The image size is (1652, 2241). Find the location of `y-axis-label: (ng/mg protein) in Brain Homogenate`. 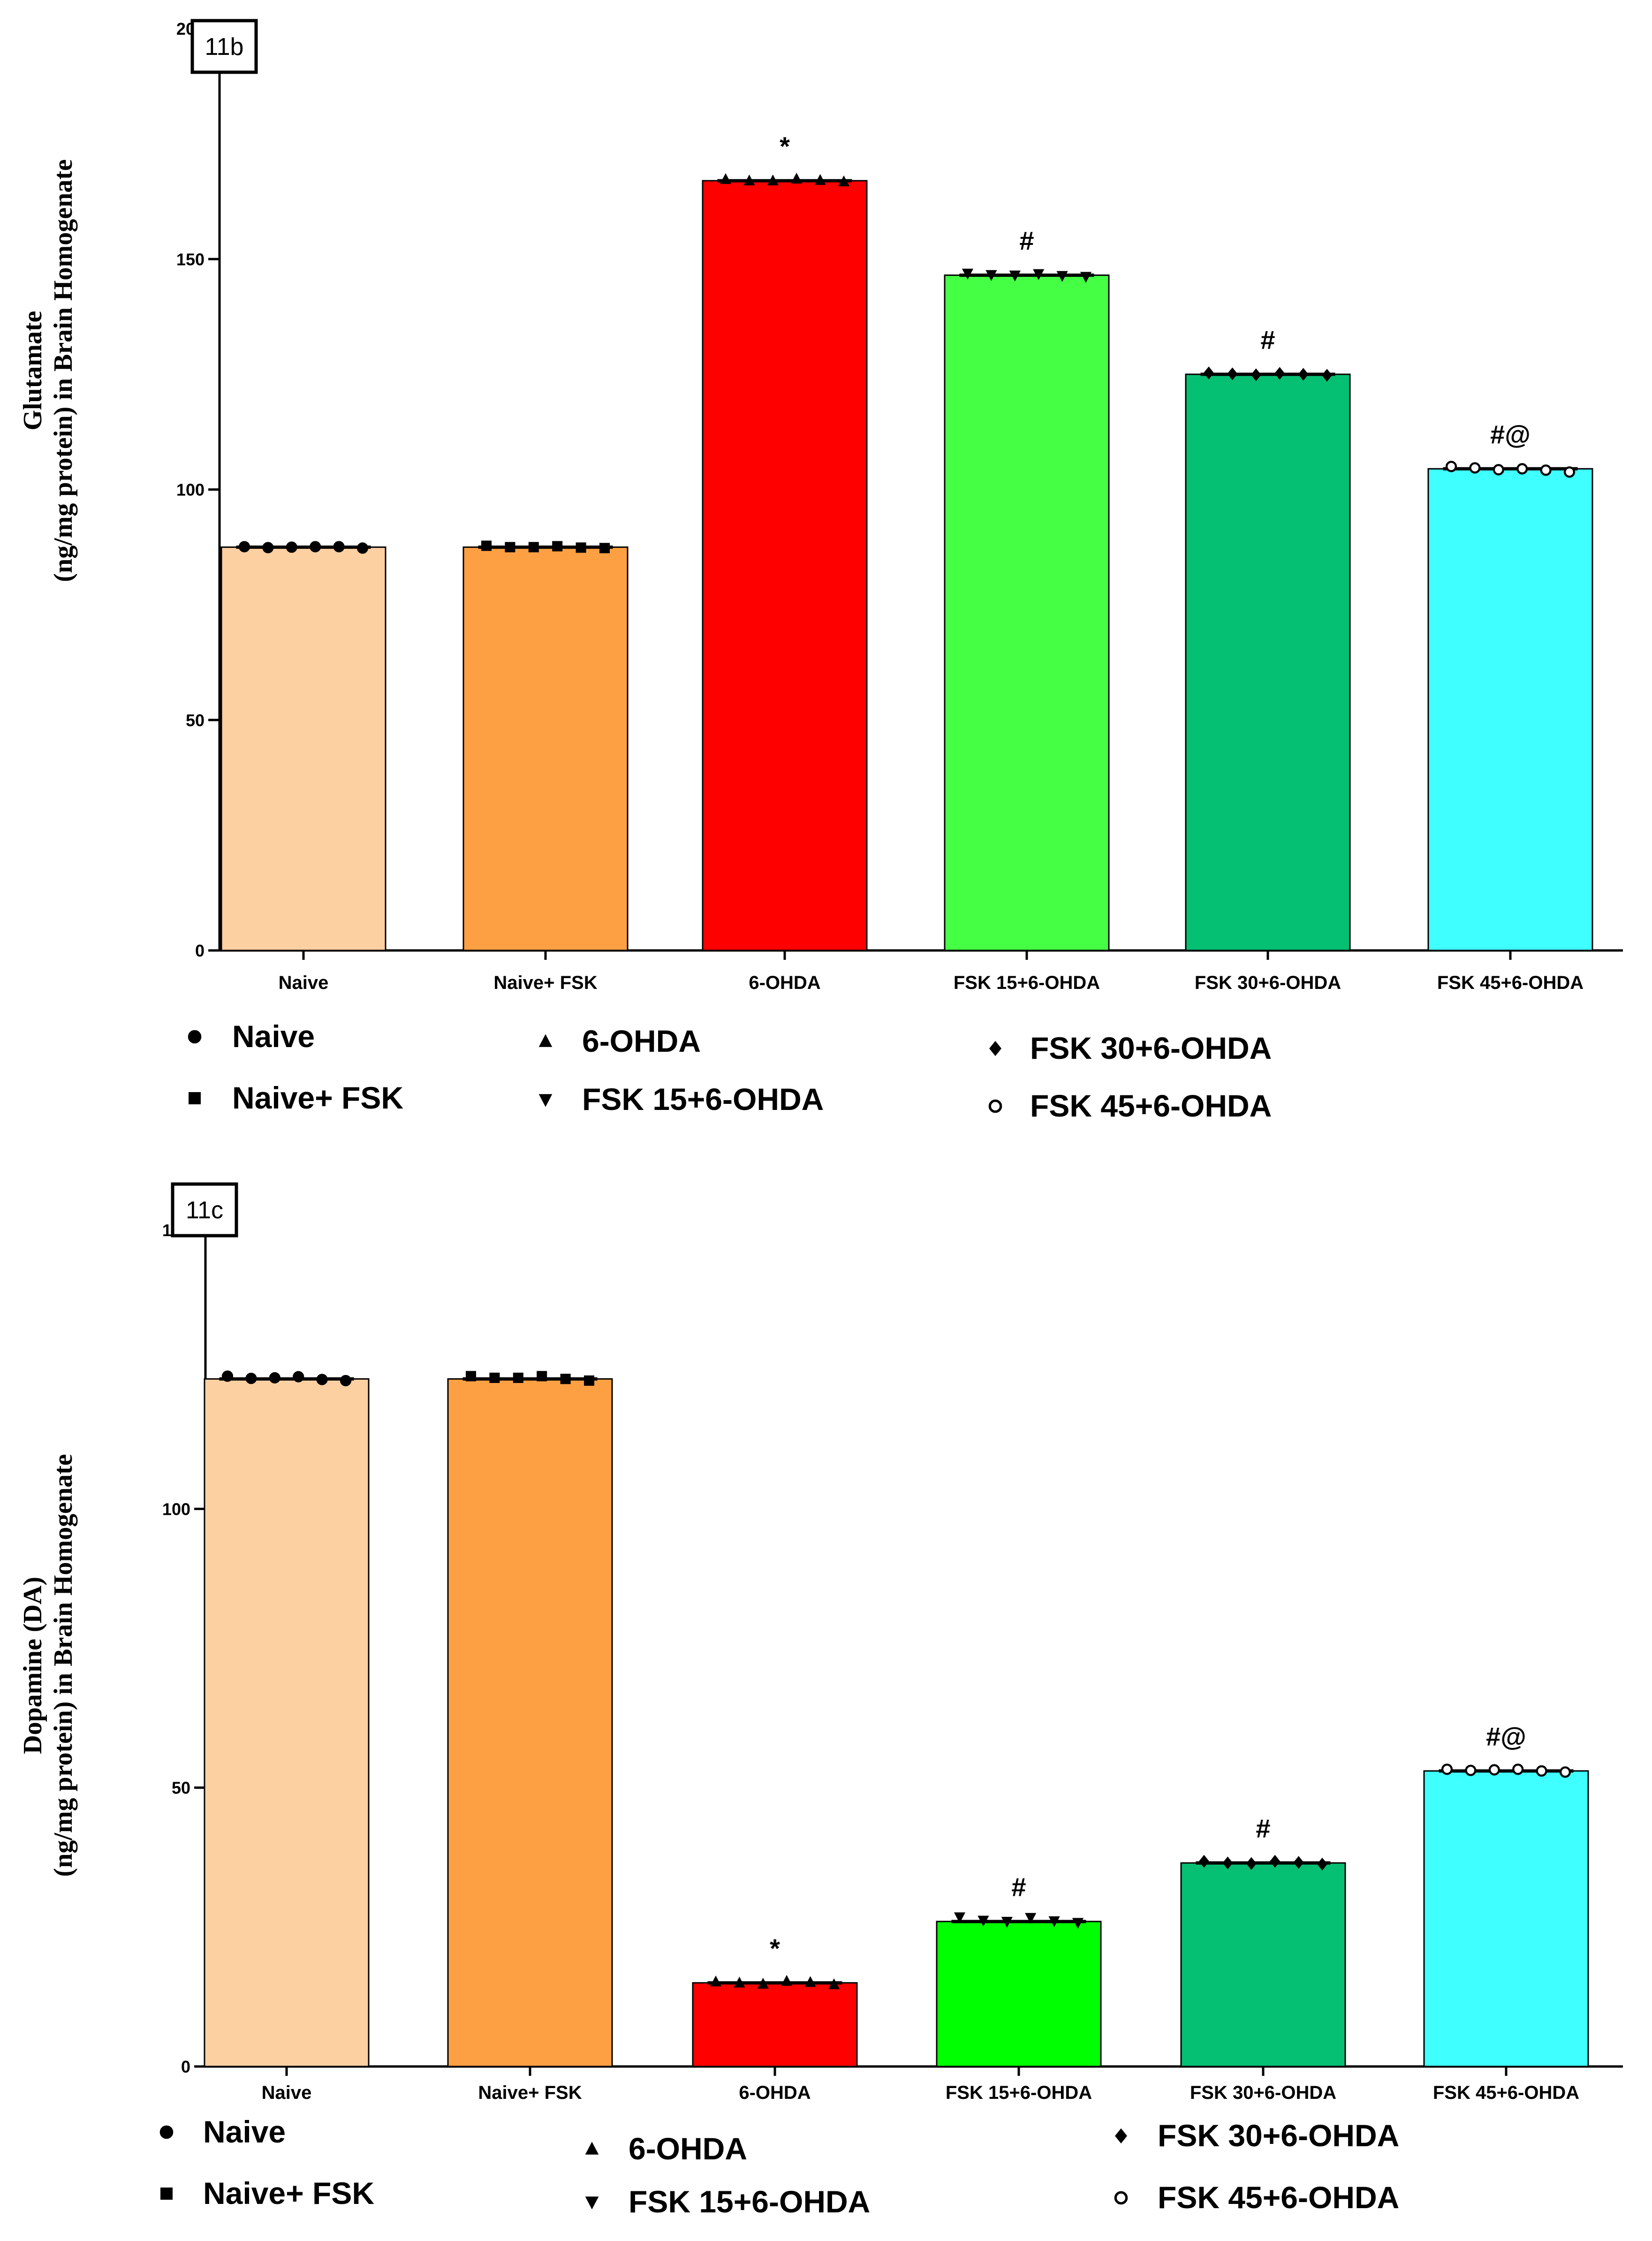

y-axis-label: (ng/mg protein) in Brain Homogenate is located at coordinates (63, 1665).